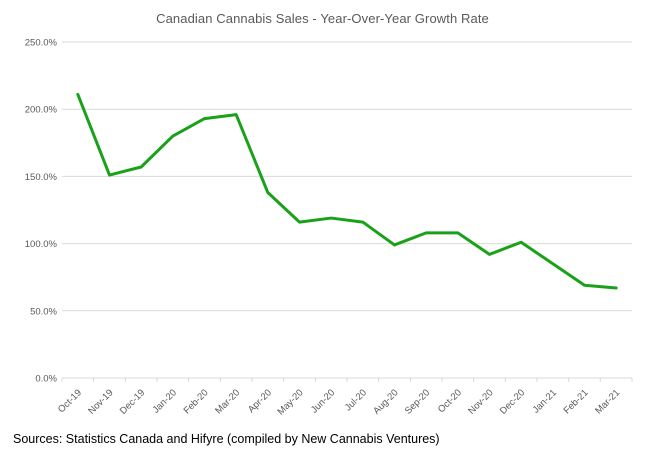 This screenshot has width=645, height=465. What do you see at coordinates (356, 400) in the screenshot?
I see `x-tick-label: Jul-20` at bounding box center [356, 400].